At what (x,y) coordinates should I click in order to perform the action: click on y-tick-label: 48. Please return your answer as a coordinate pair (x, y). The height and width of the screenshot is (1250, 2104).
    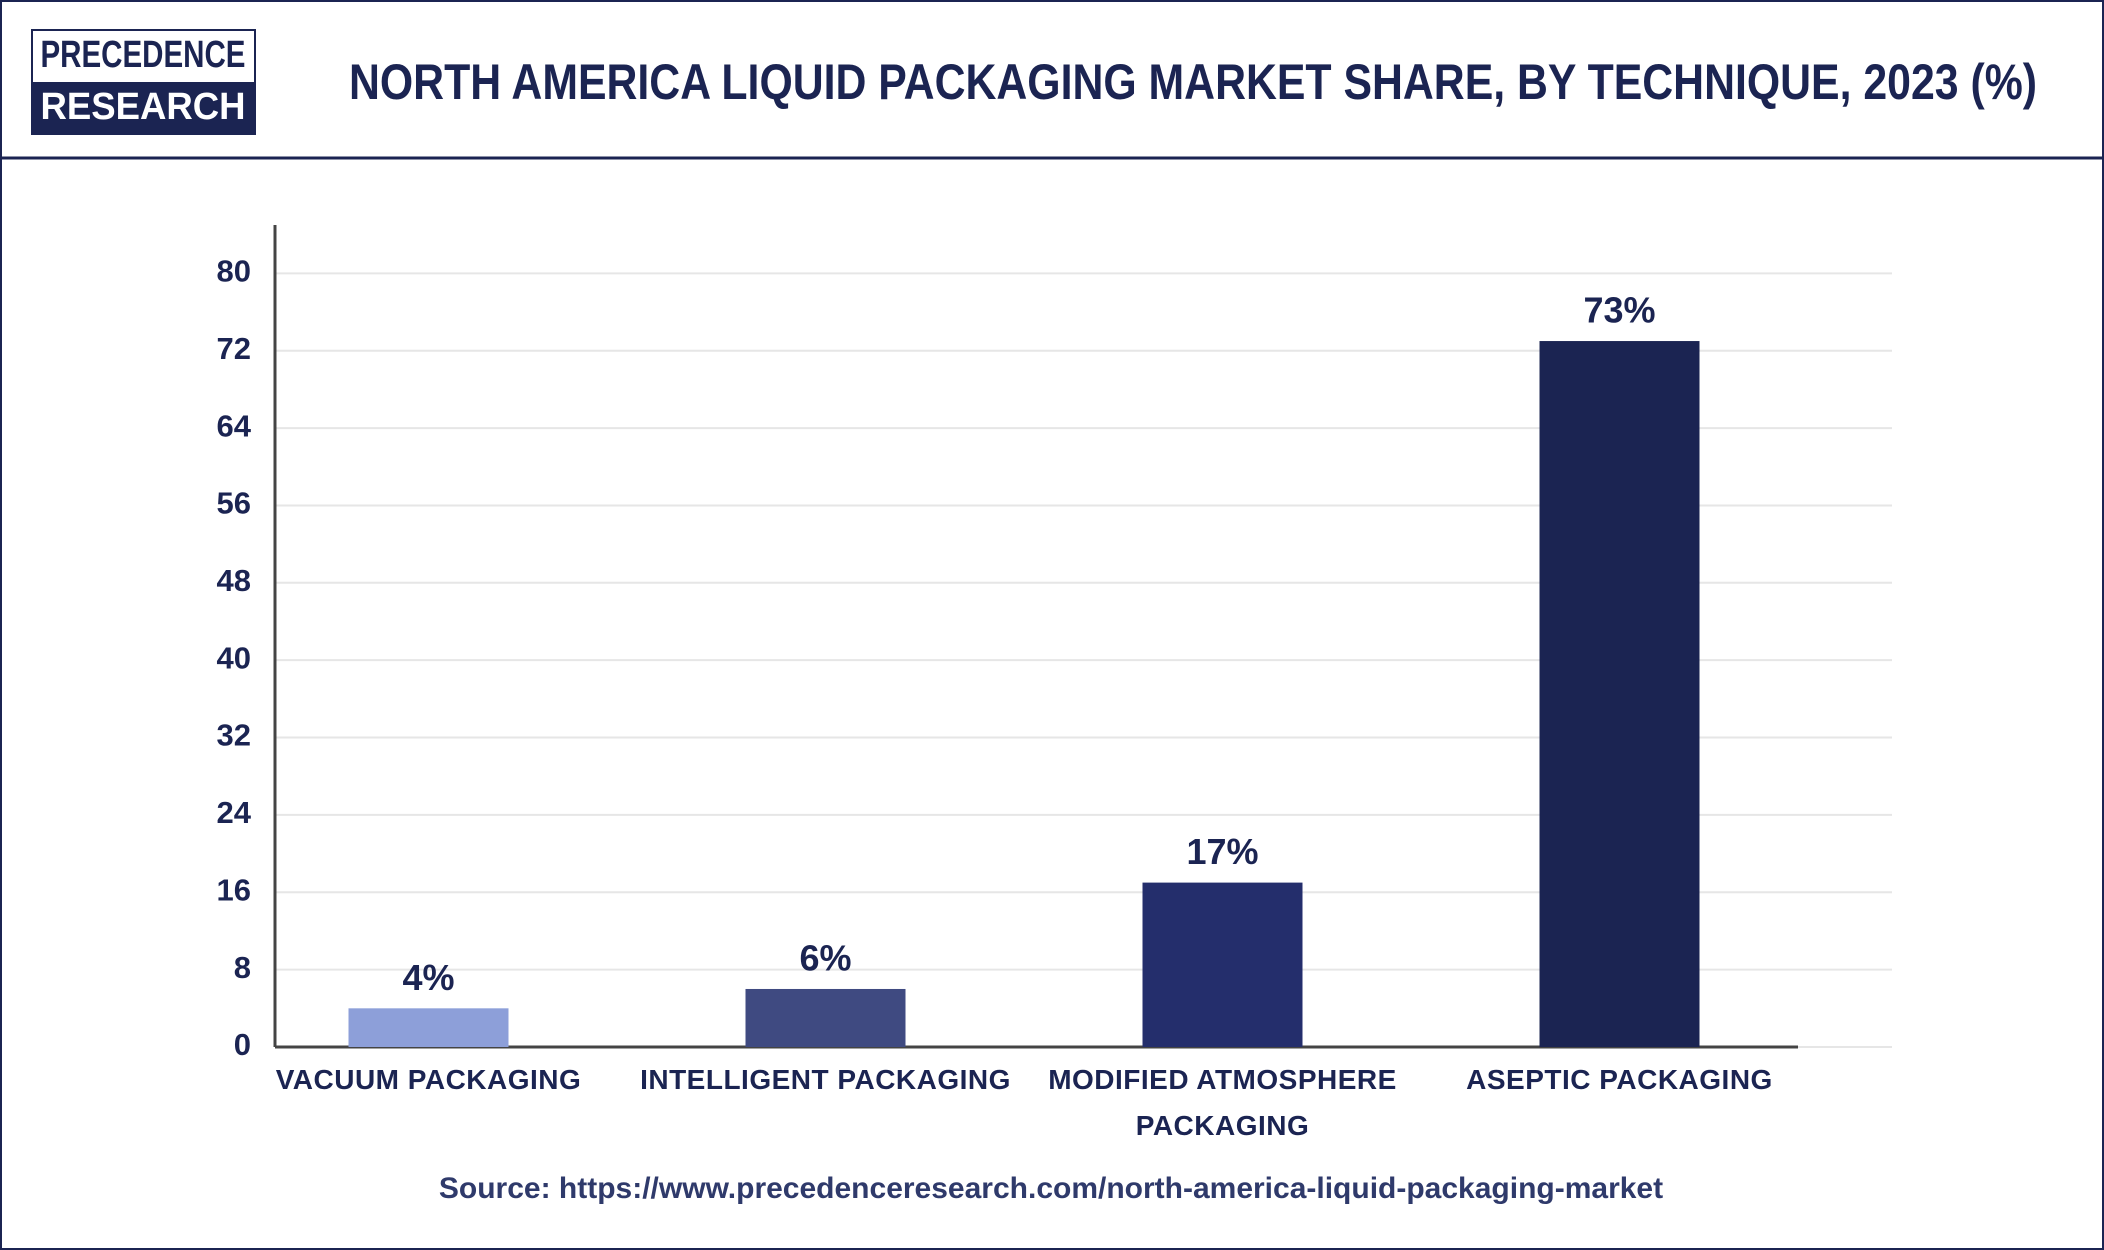
    Looking at the image, I should click on (234, 580).